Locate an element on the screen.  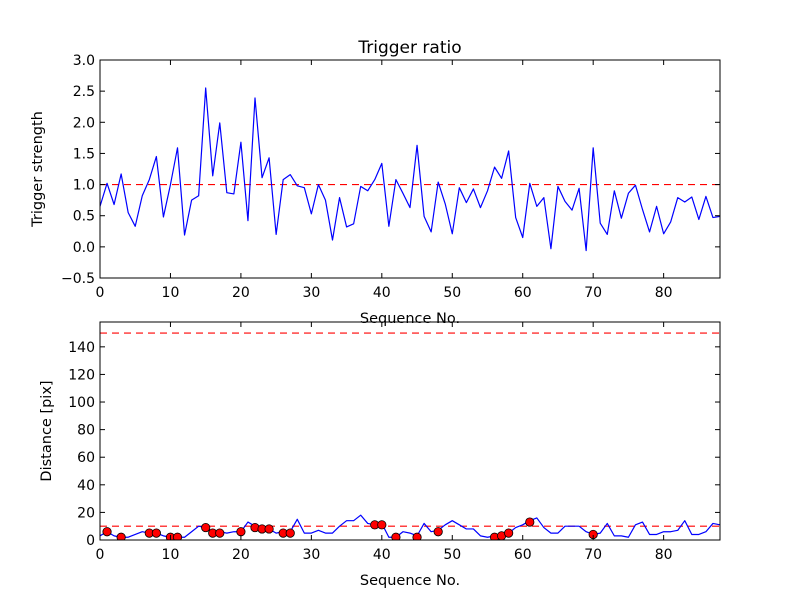
trigger-ratio-x-axis-label: Sequence No. is located at coordinates (410, 319).